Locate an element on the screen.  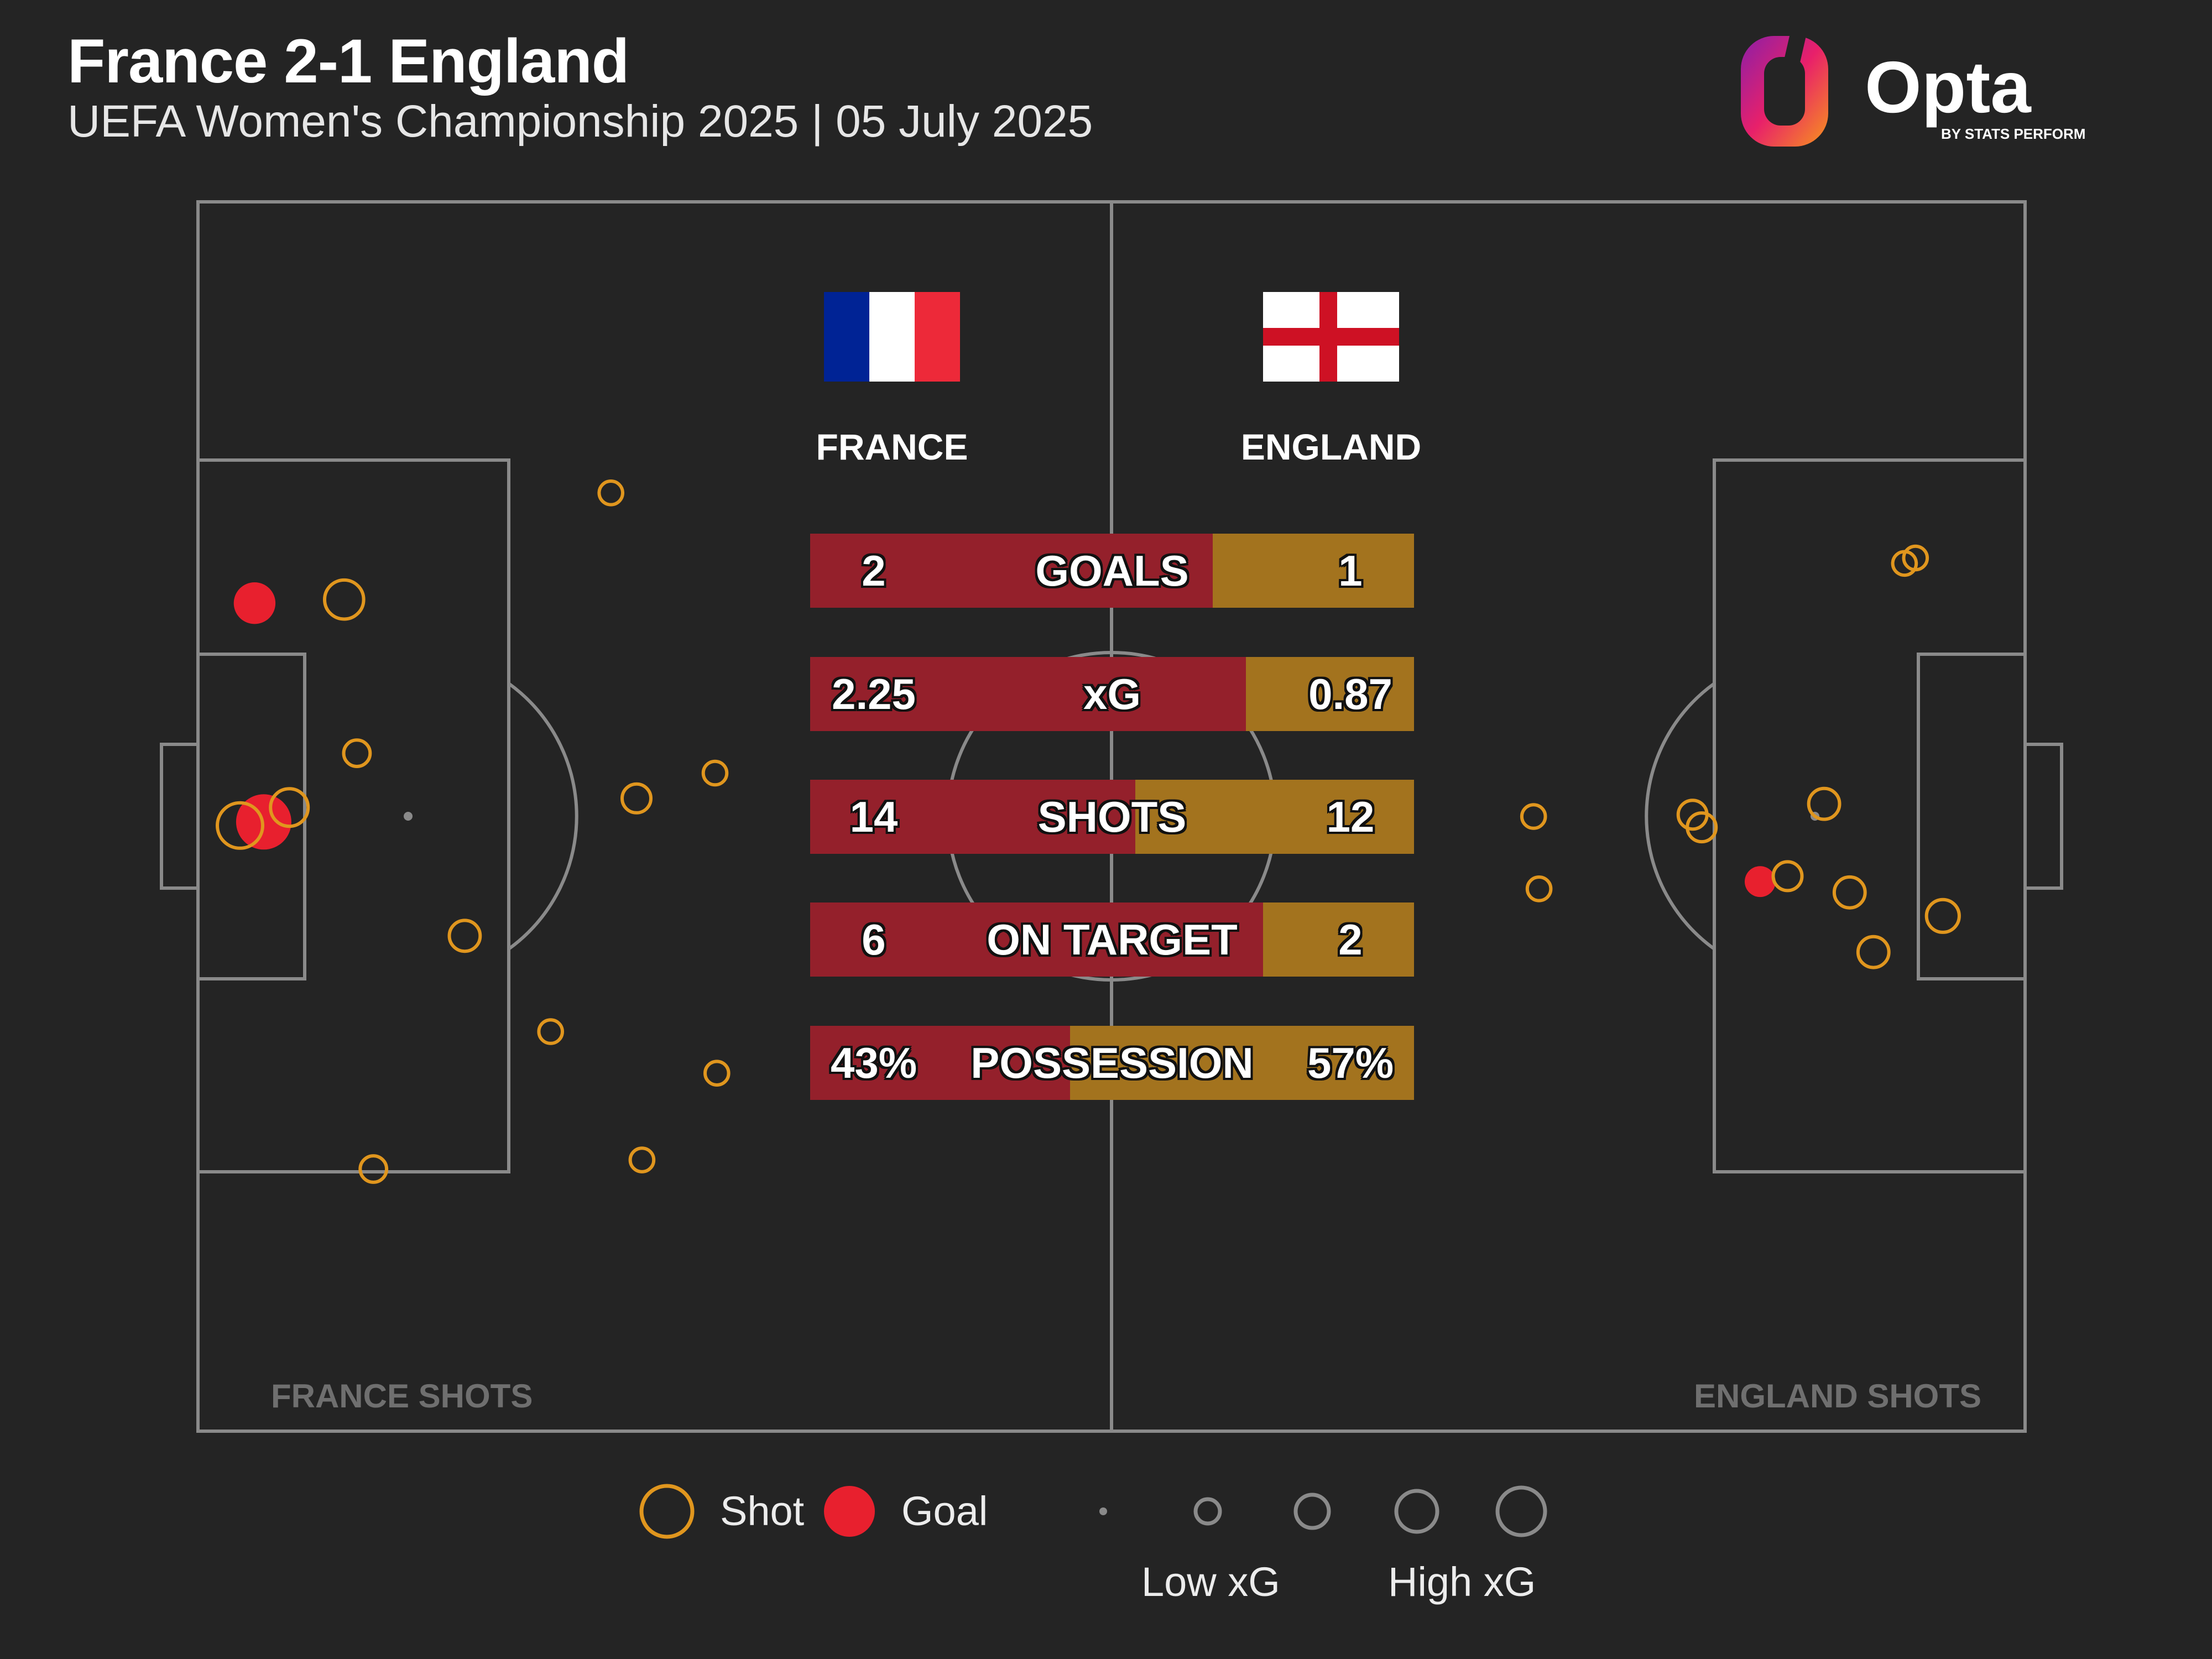
stat-away-value: 0.87 is located at coordinates (1350, 694).